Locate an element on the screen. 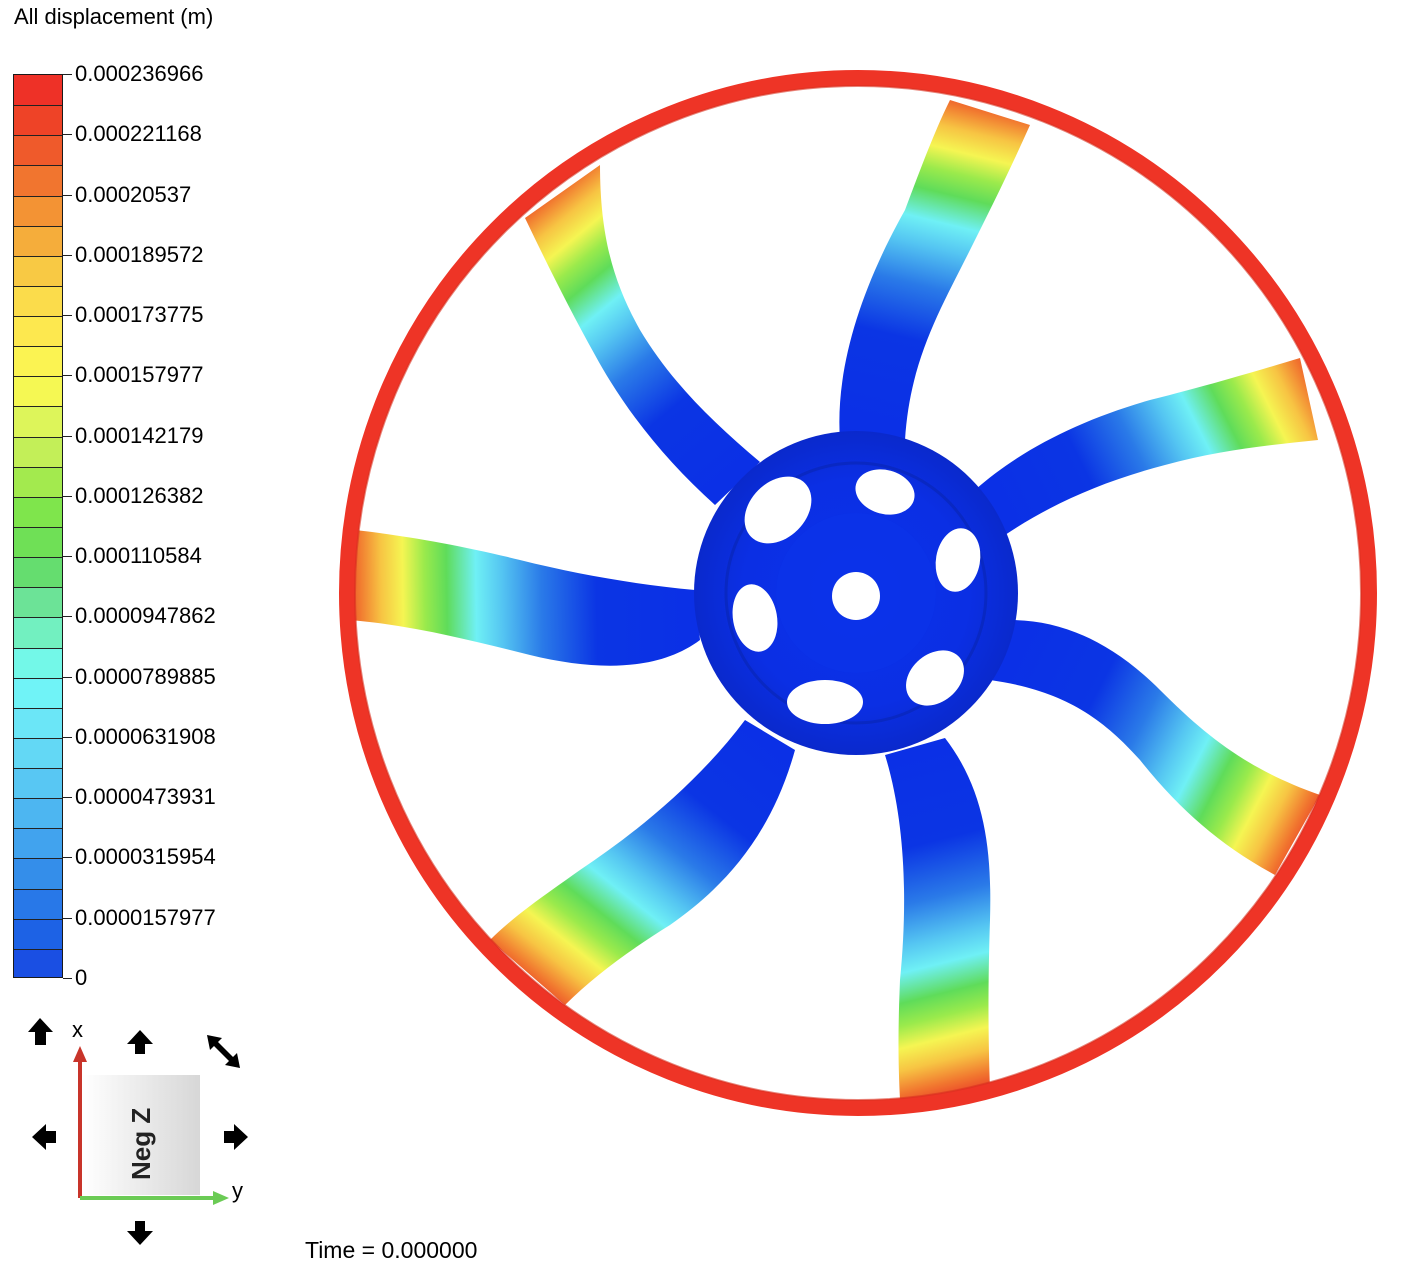 The height and width of the screenshot is (1276, 1406). legend-tick-label: 0 is located at coordinates (81, 977).